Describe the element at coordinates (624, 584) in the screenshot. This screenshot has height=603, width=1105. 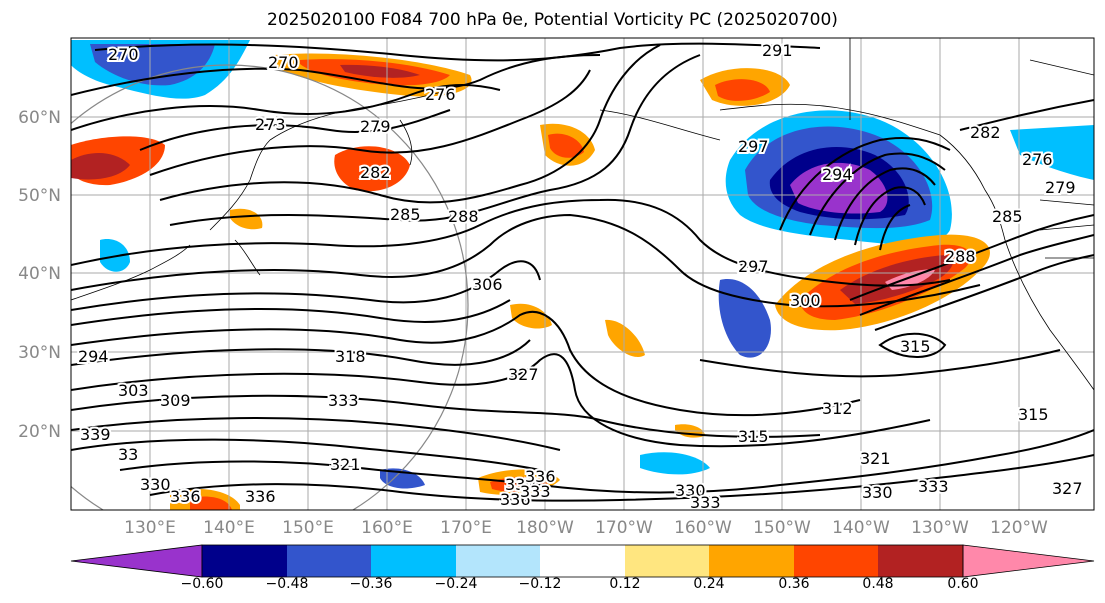
I see `colorbar-tick-label: 0.12` at that location.